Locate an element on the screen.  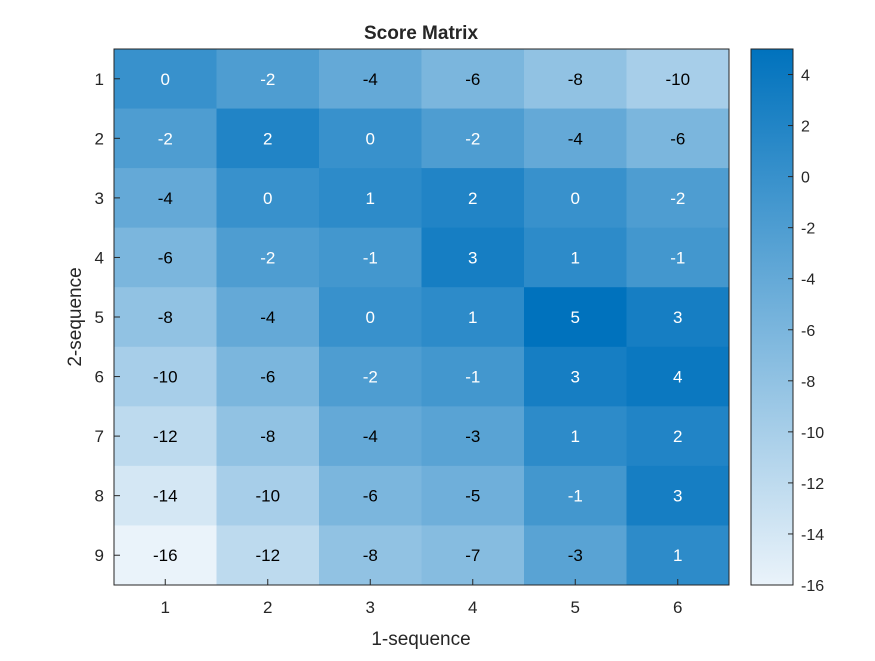
y-tick-label: 5 is located at coordinates (99, 317).